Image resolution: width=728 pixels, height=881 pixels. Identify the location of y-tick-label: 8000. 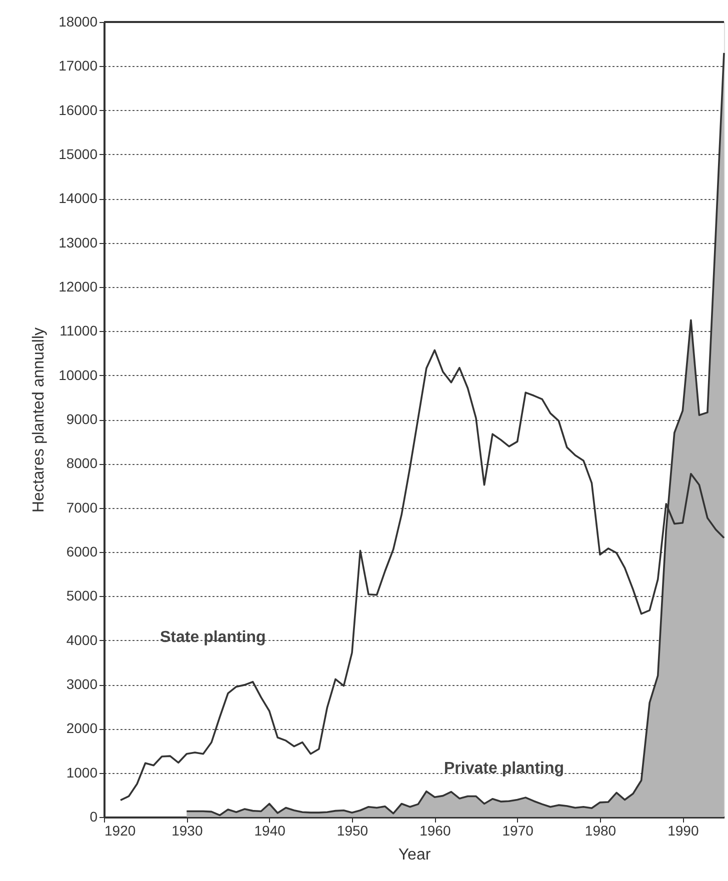
(82, 463).